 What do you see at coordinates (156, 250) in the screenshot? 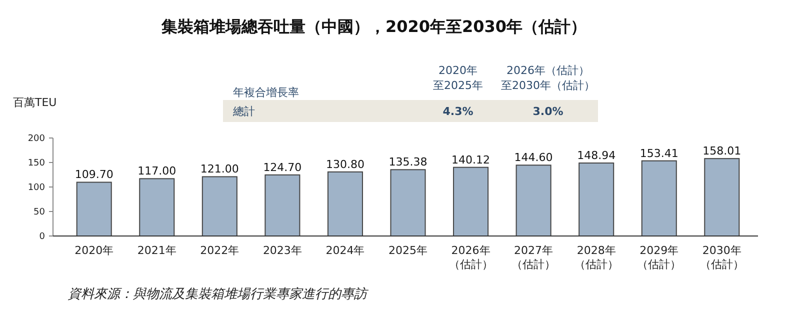
I see `x-tick-label: 2021年` at bounding box center [156, 250].